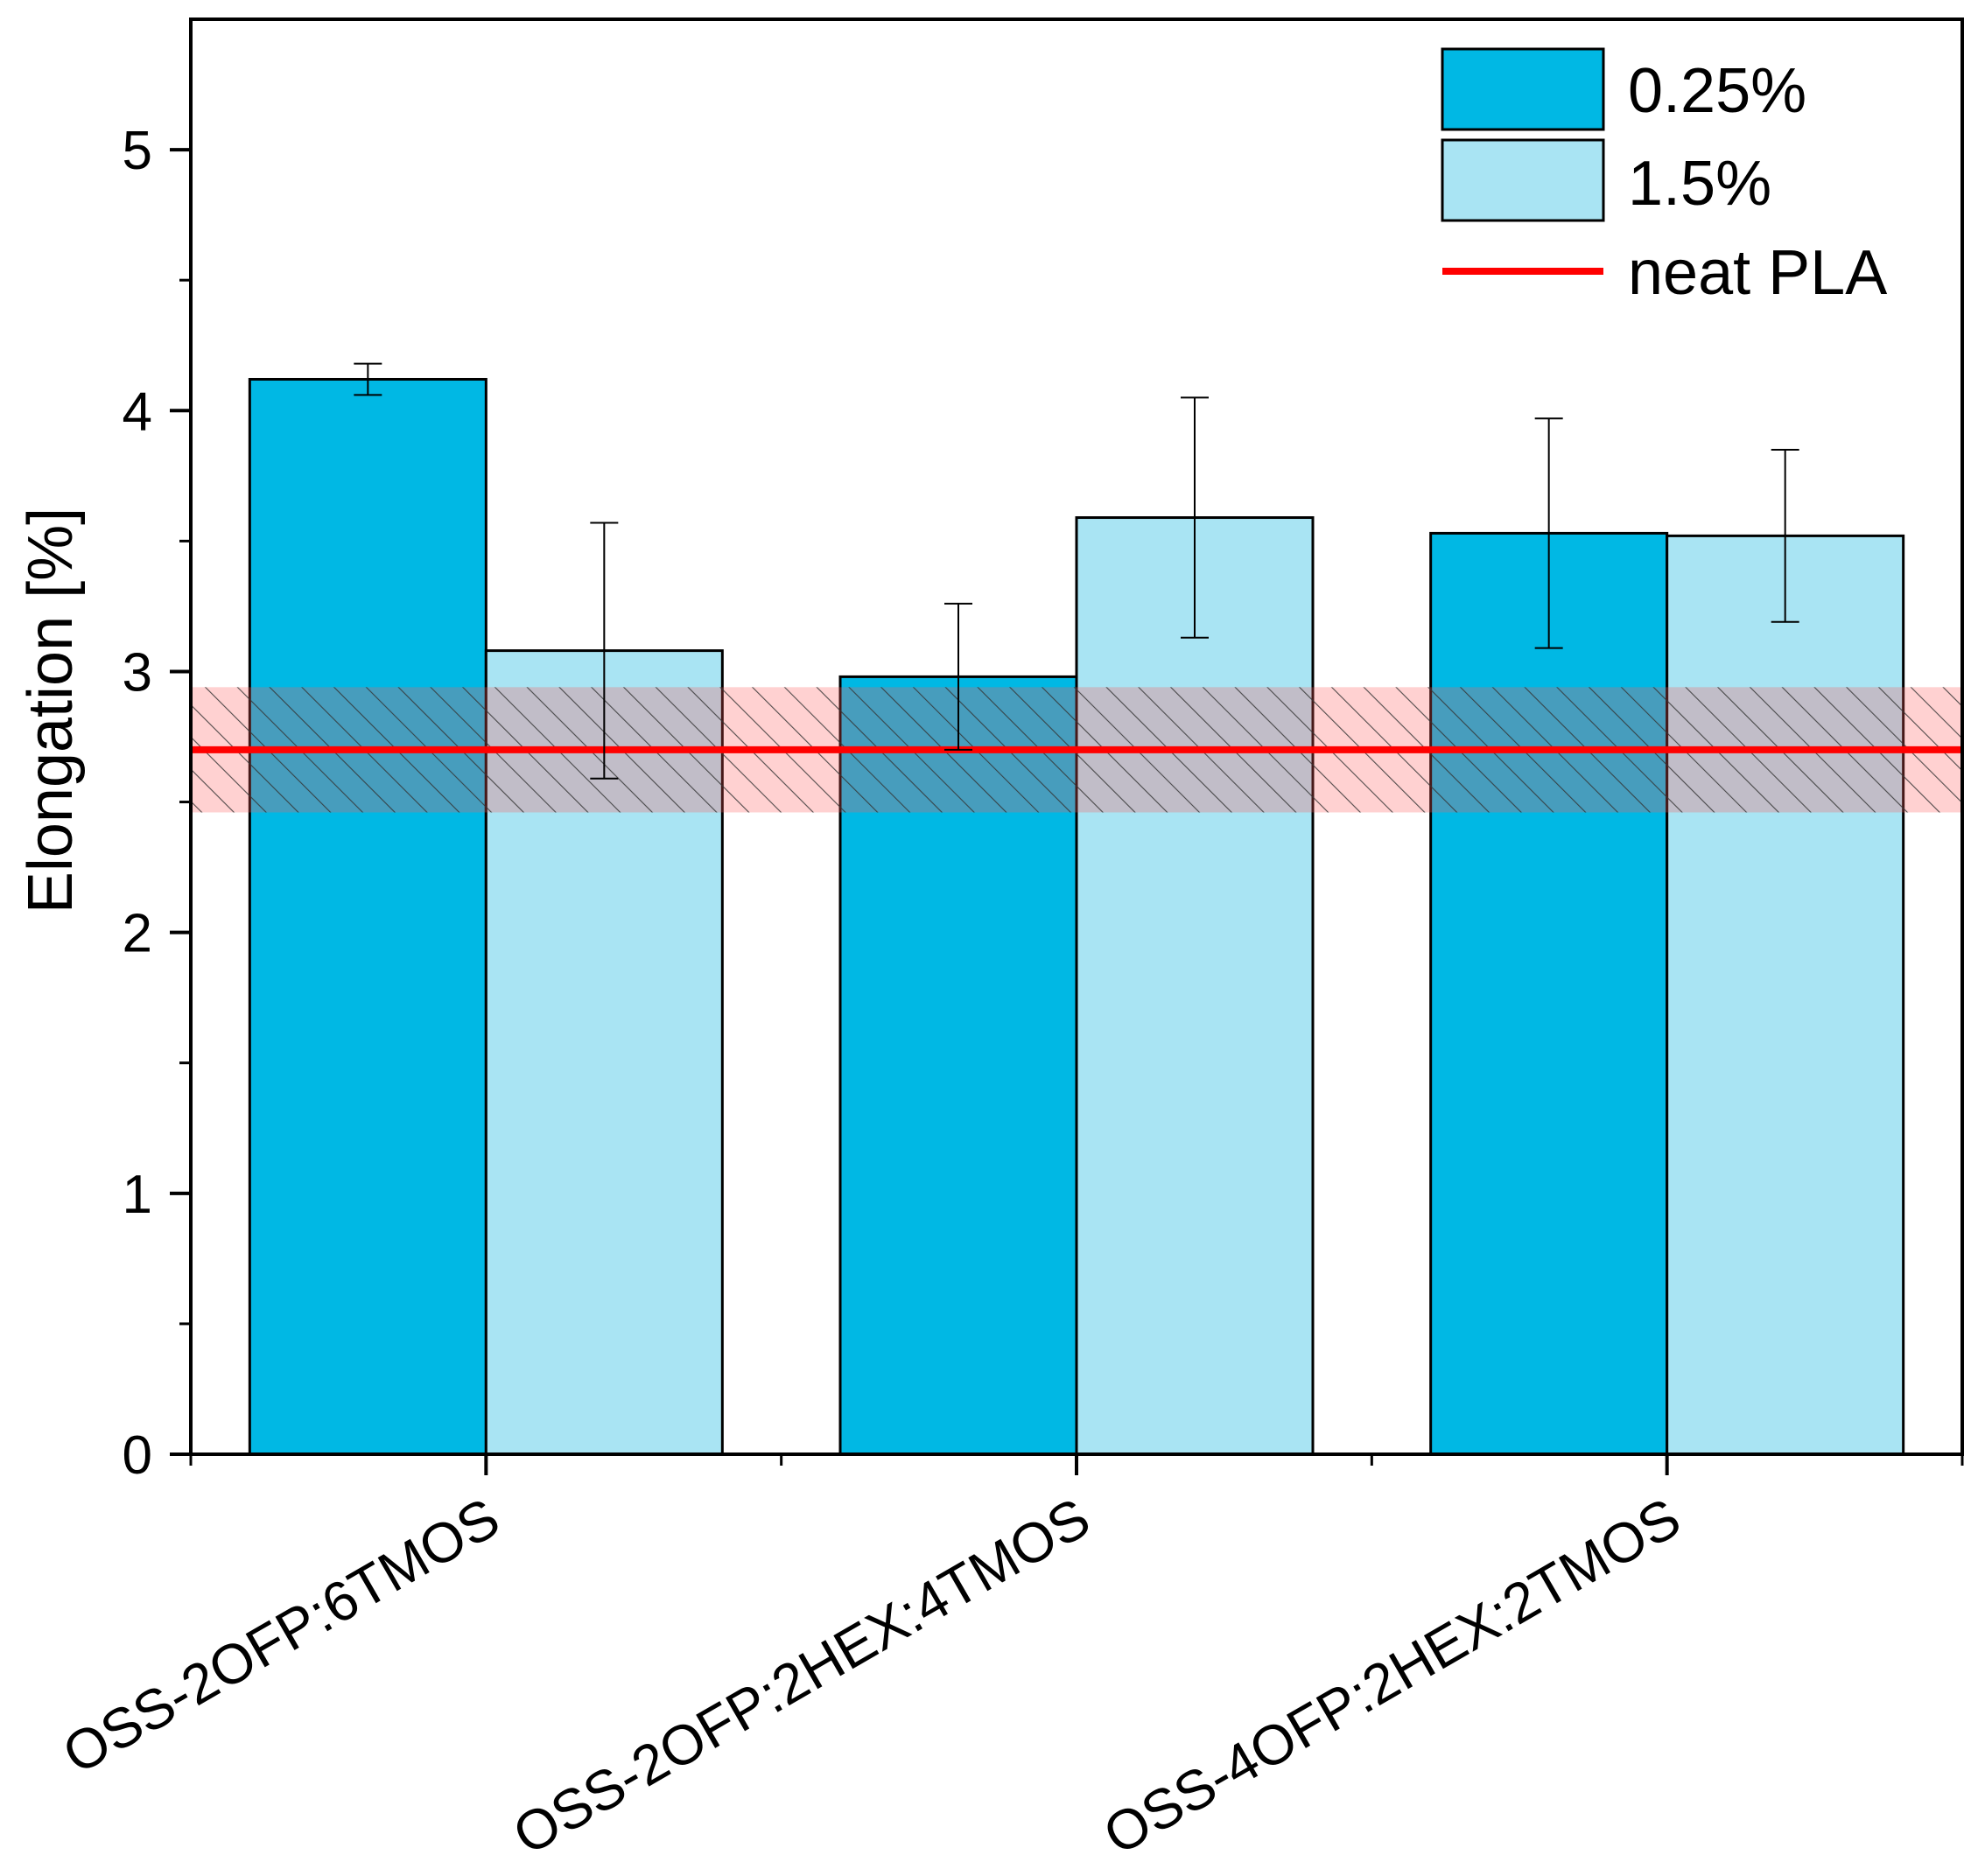 Image resolution: width=1985 pixels, height=1876 pixels. I want to click on y-tick-label-1: 1, so click(137, 1195).